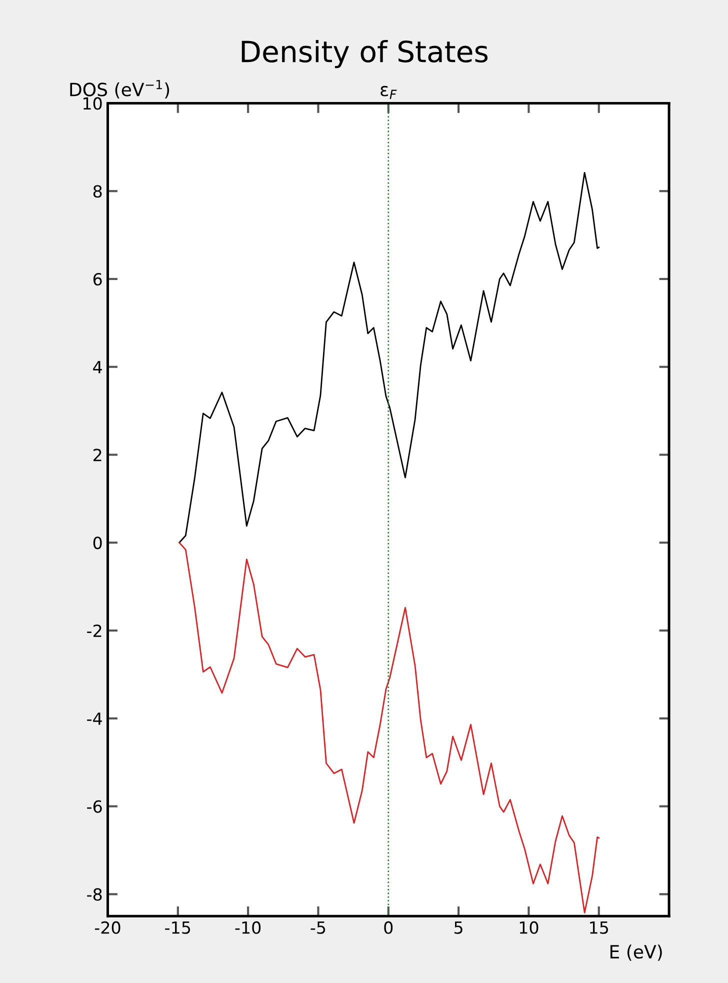  I want to click on y-tick-label: 6, so click(97, 279).